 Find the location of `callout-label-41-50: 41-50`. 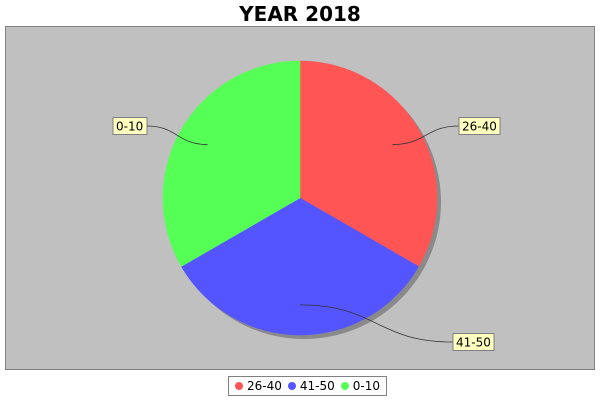

callout-label-41-50: 41-50 is located at coordinates (473, 343).